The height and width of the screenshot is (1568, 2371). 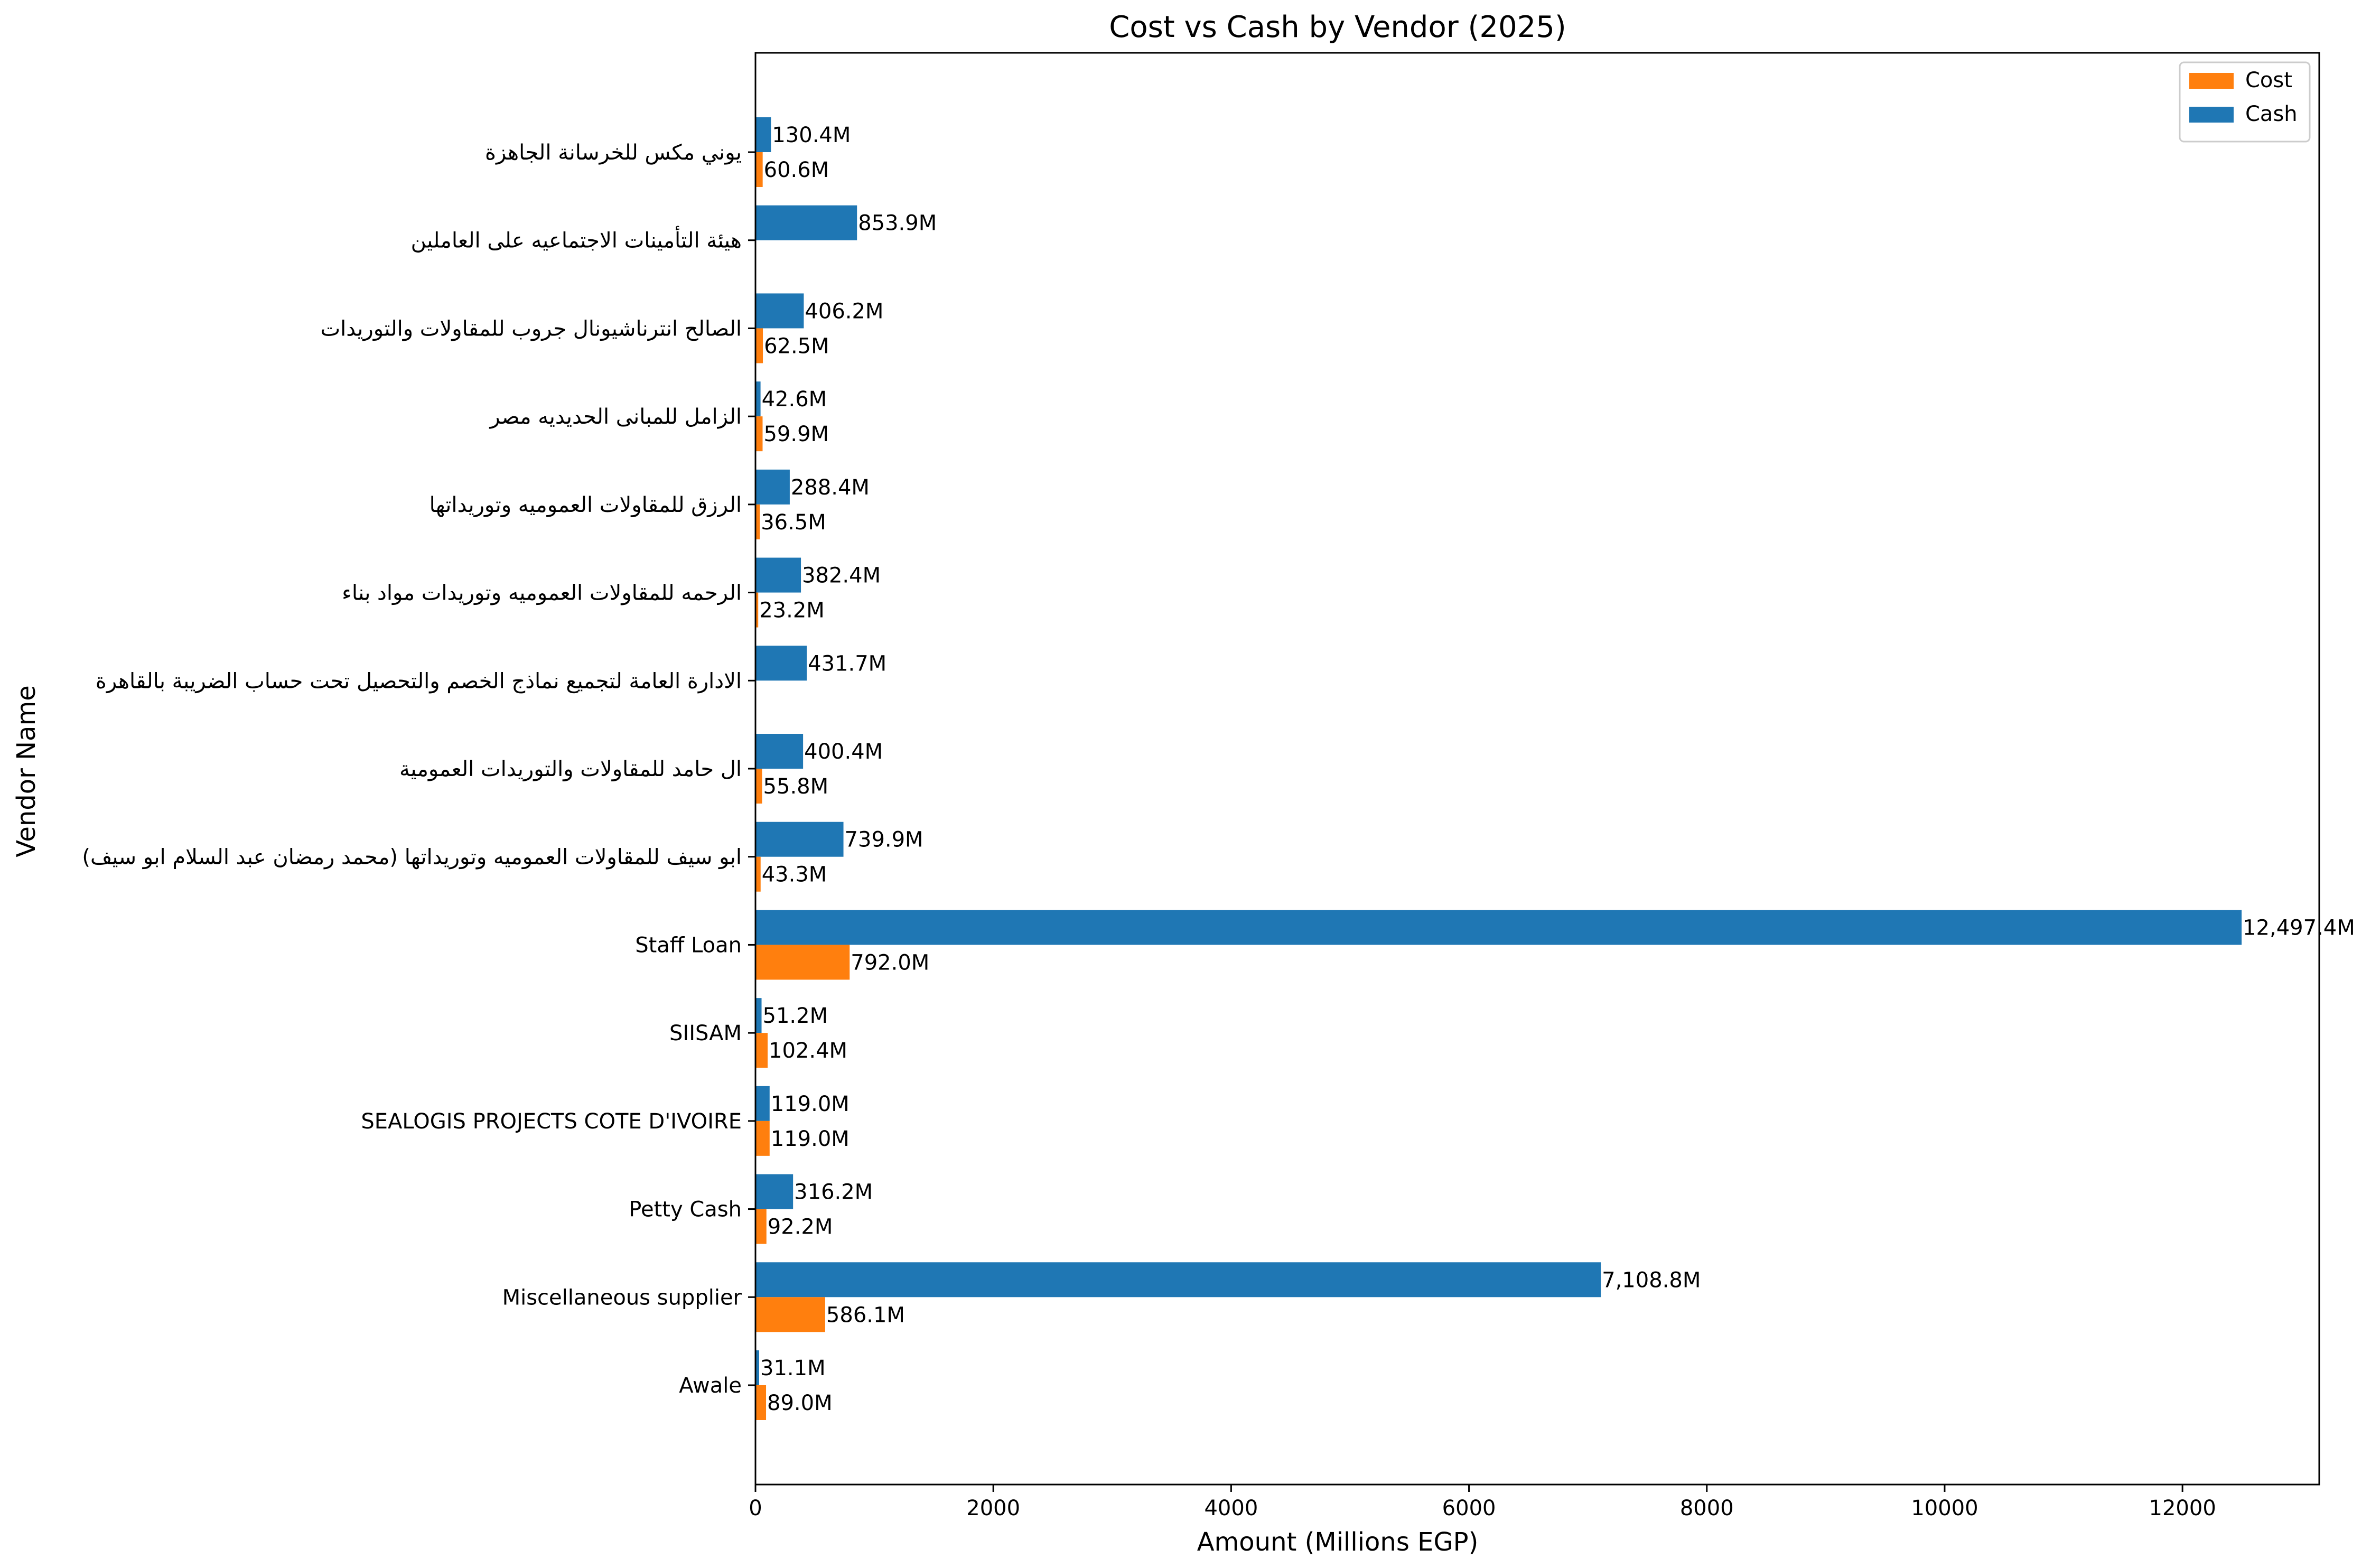 What do you see at coordinates (810, 1139) in the screenshot?
I see `cost-bar-label: 119.0M` at bounding box center [810, 1139].